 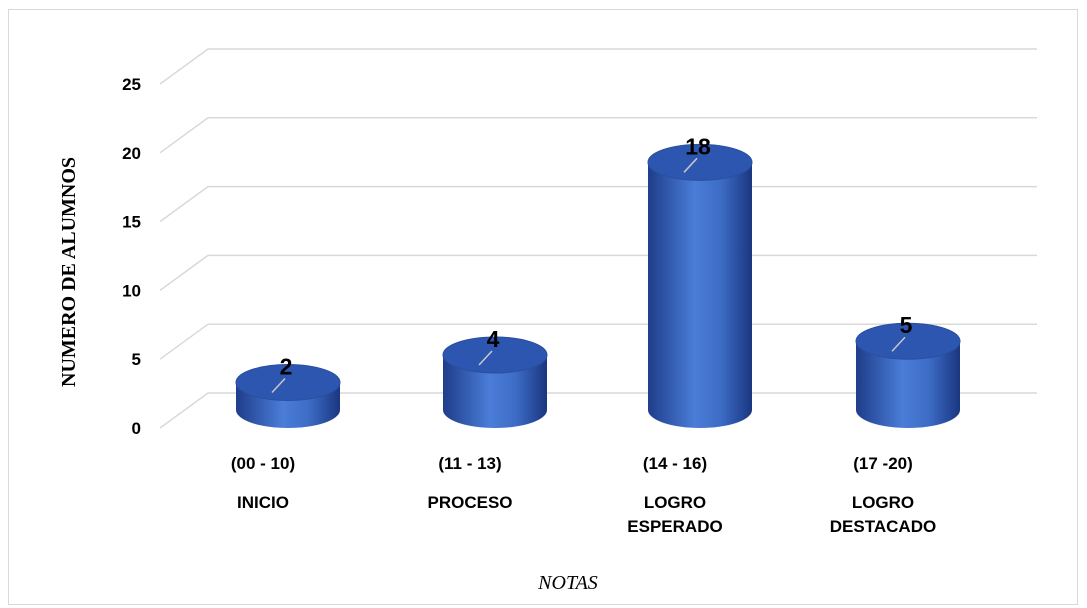 What do you see at coordinates (883, 463) in the screenshot?
I see `category-range-label: (17 -20)` at bounding box center [883, 463].